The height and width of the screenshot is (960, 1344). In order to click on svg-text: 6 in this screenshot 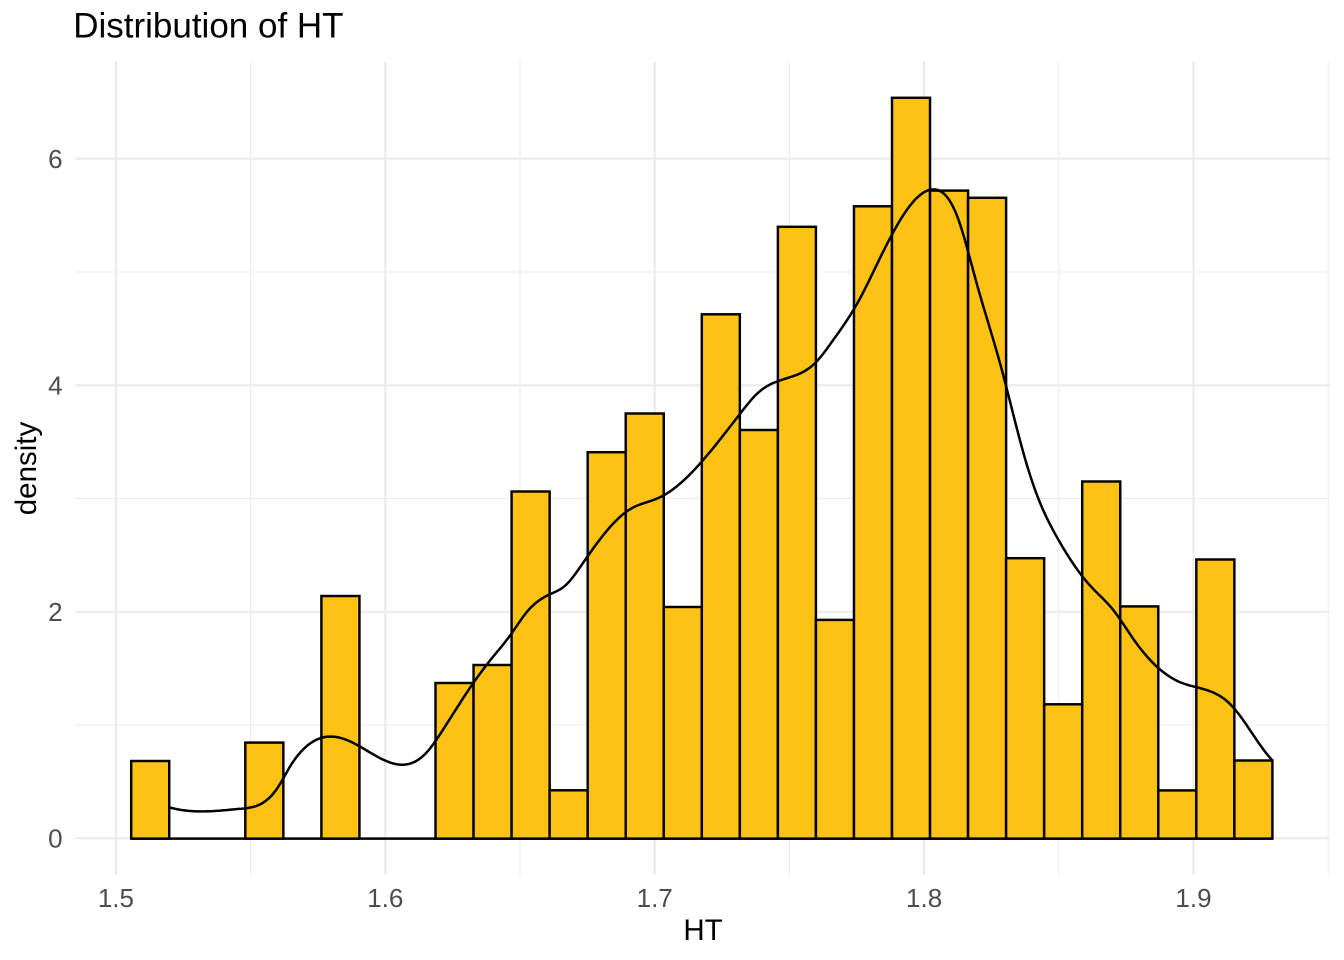, I will do `click(55, 159)`.